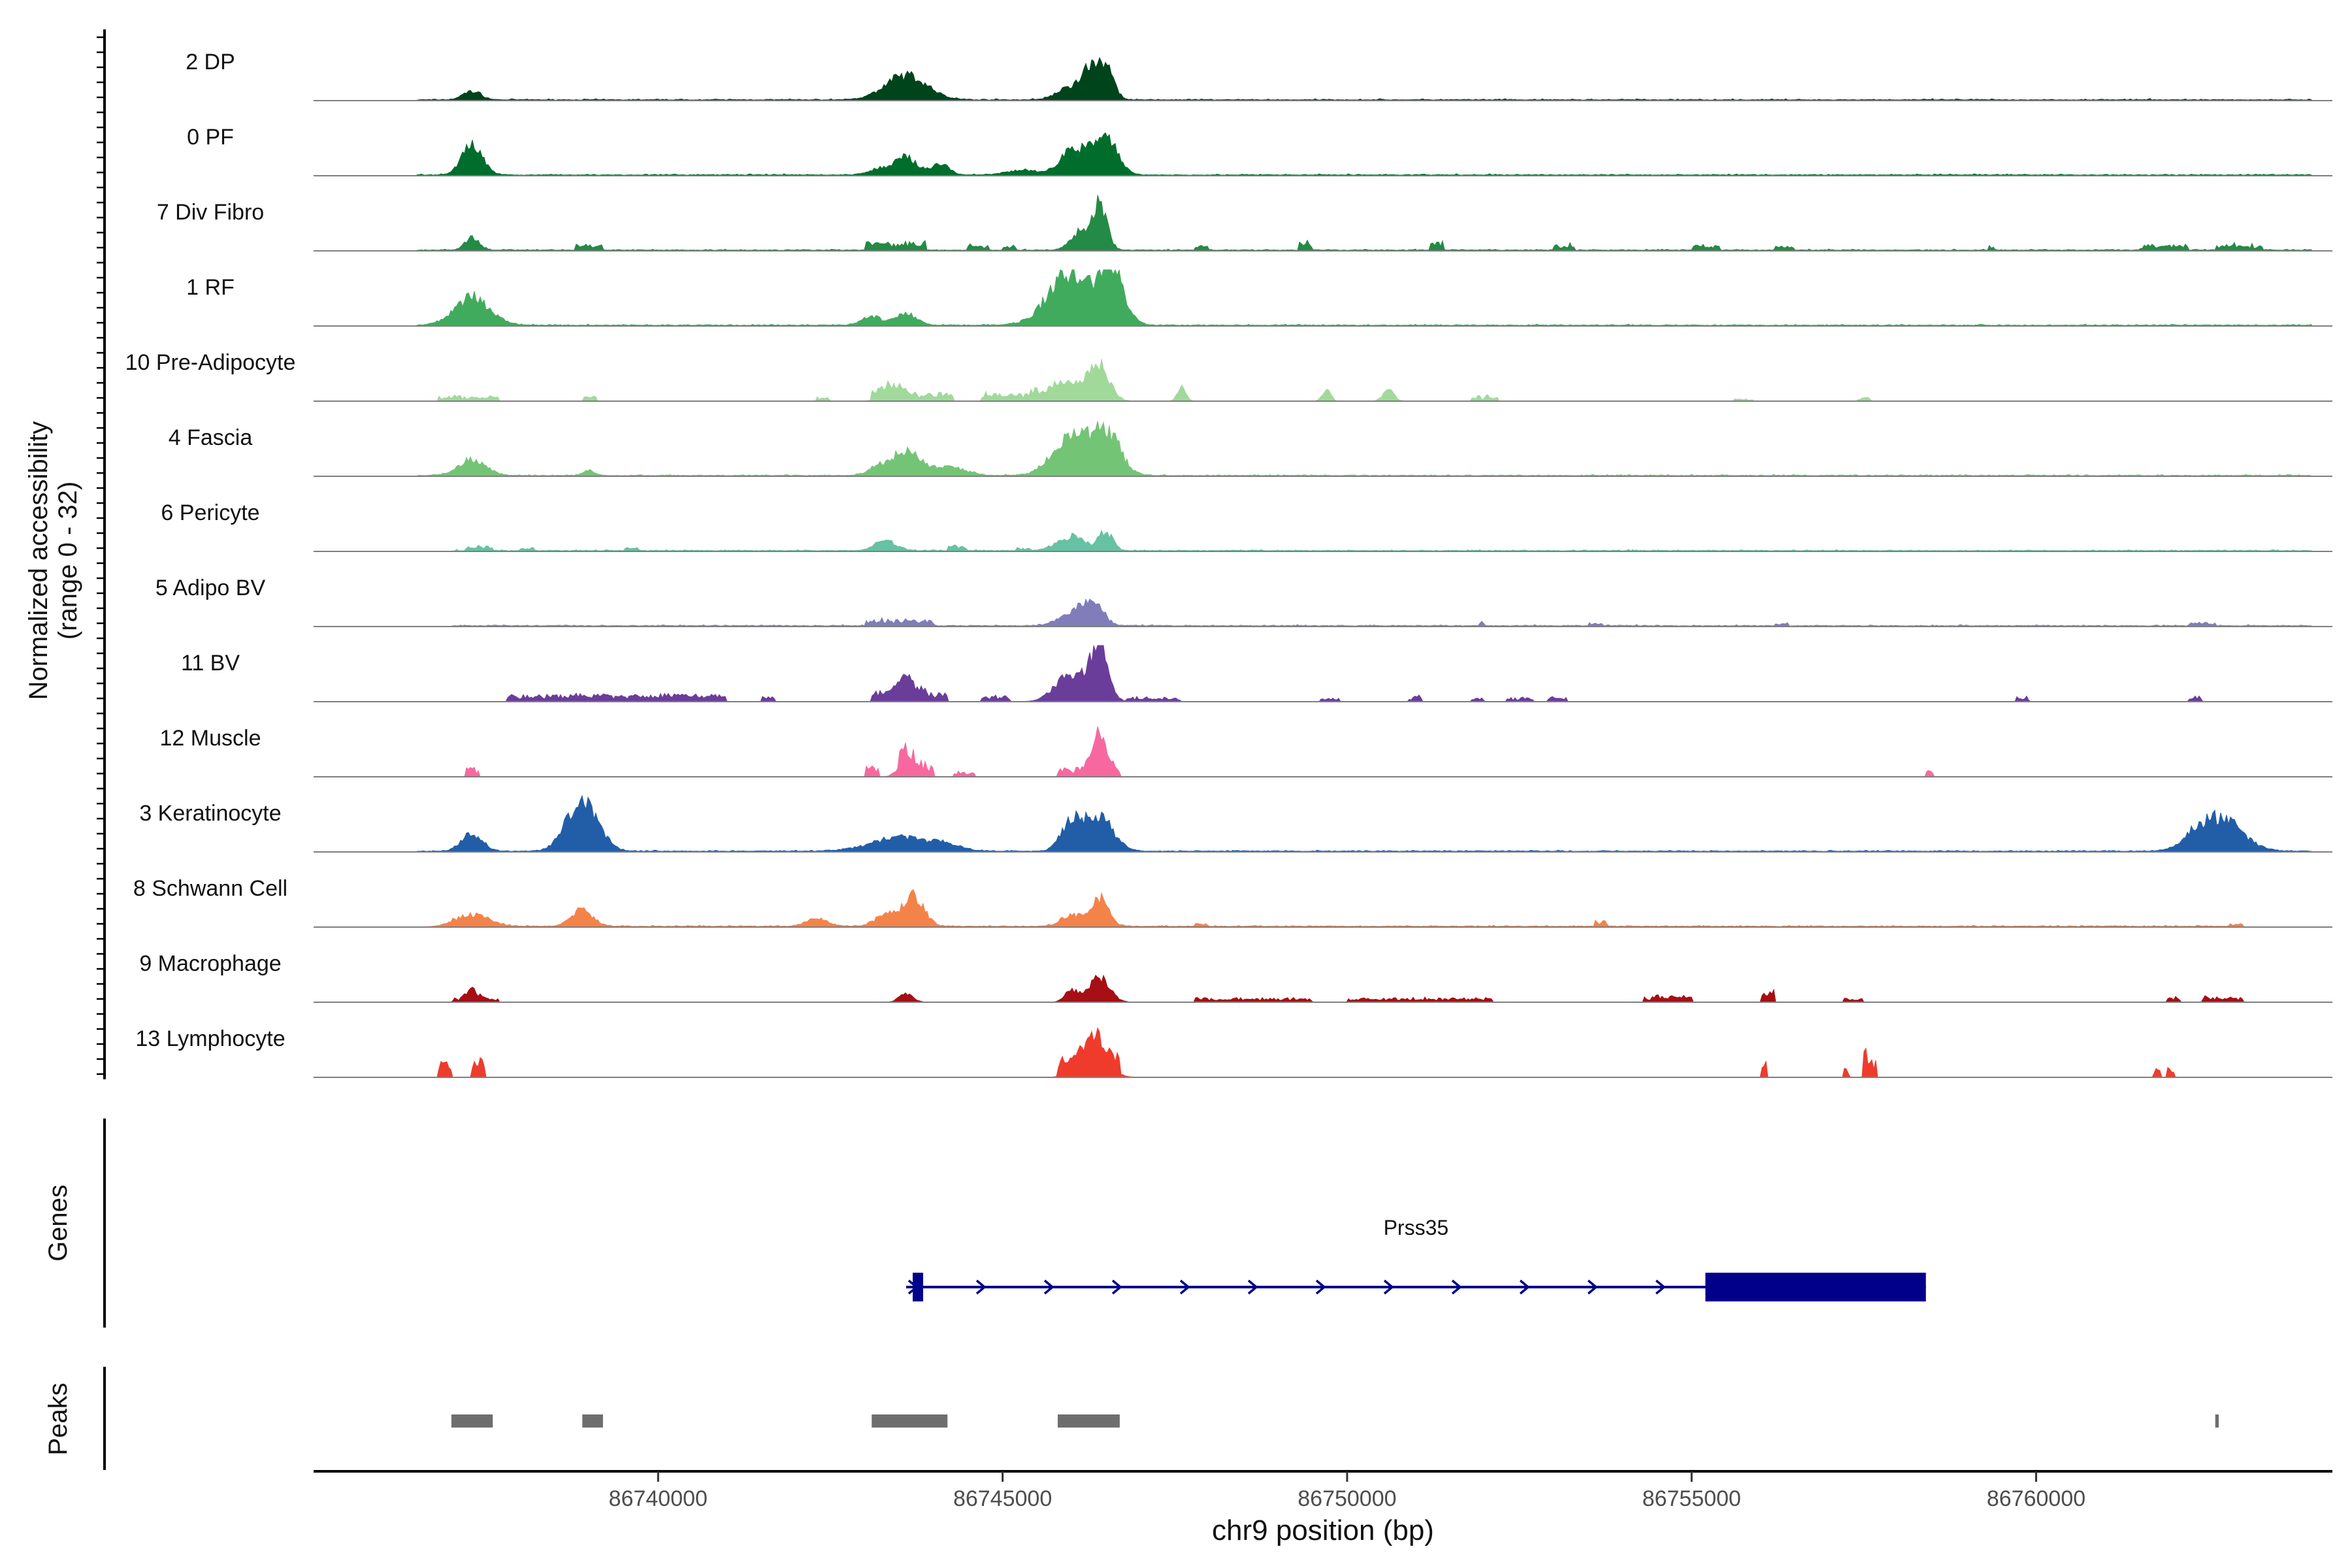 The width and height of the screenshot is (2352, 1568). I want to click on track-label: 5 Adipo BV, so click(210, 588).